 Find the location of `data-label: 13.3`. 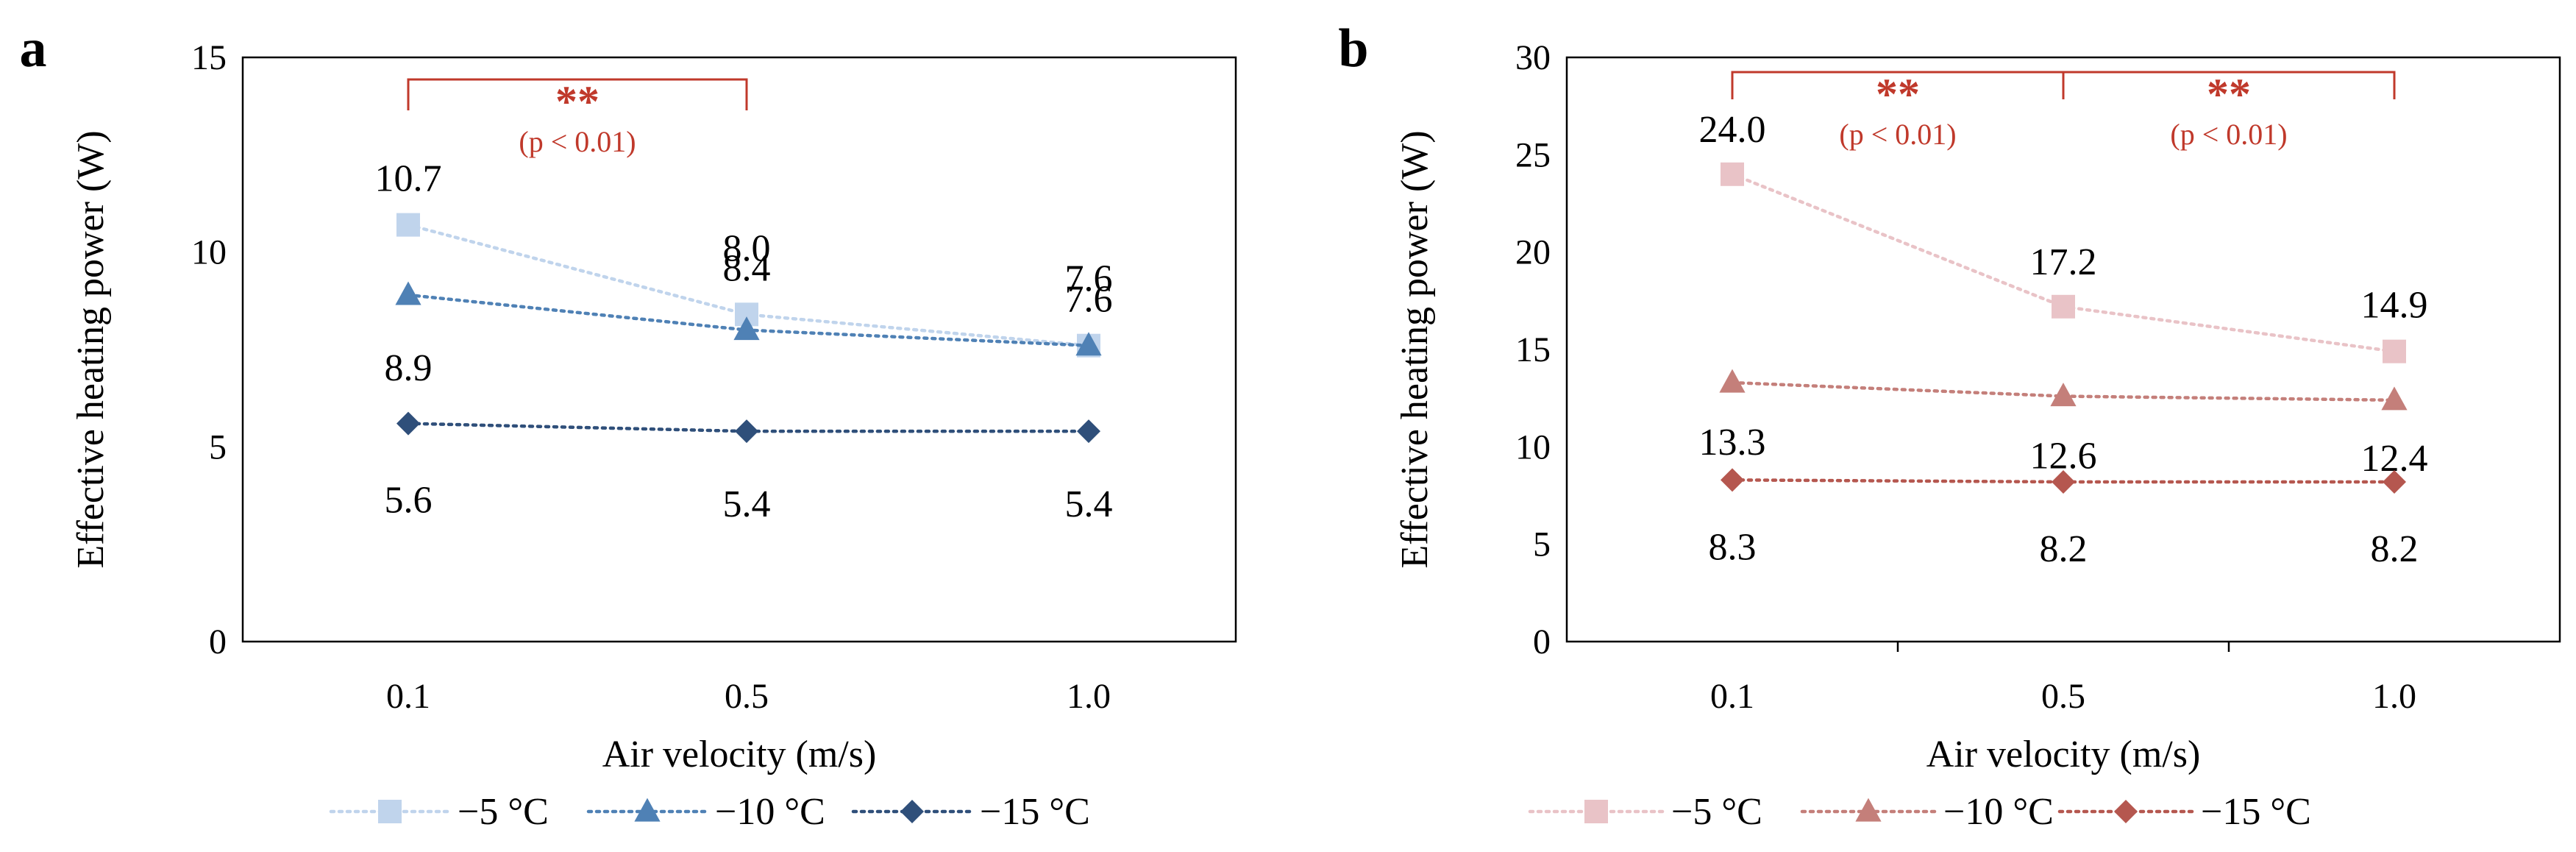

data-label: 13.3 is located at coordinates (1732, 443).